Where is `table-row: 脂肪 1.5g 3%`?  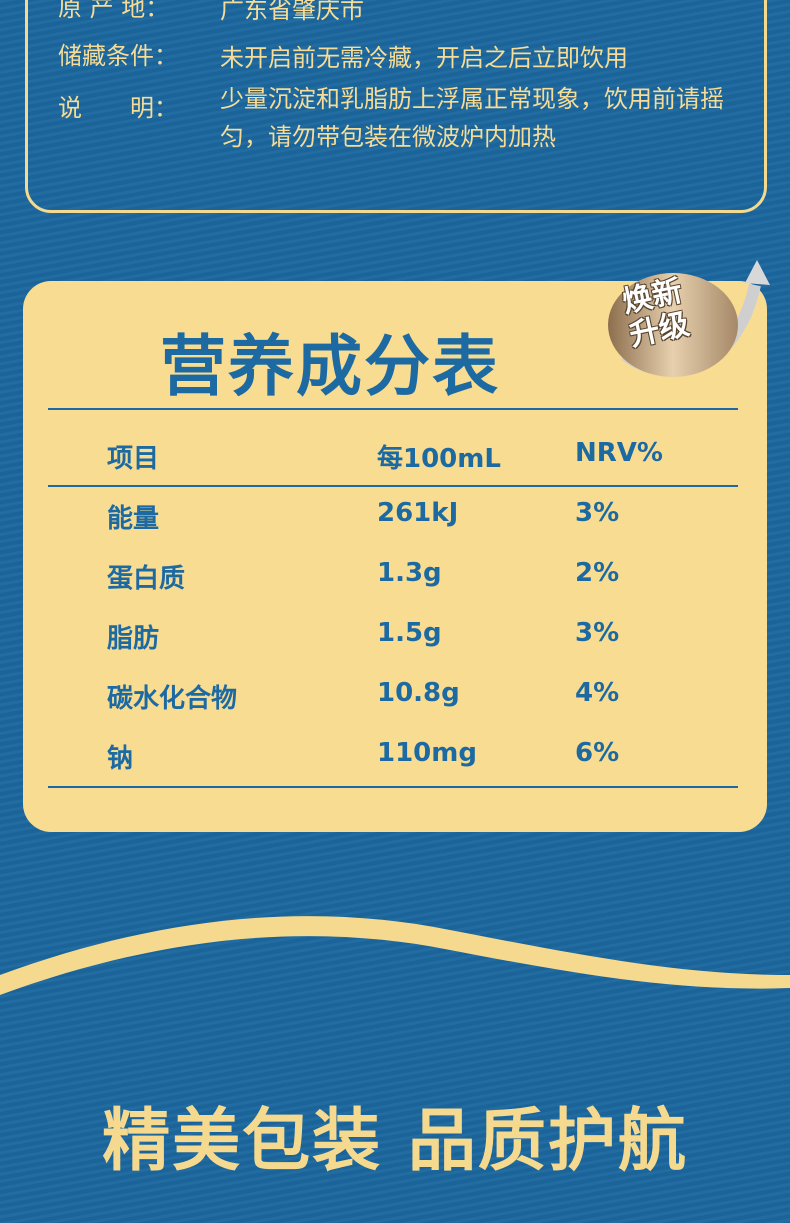 table-row: 脂肪 1.5g 3% is located at coordinates (363, 636).